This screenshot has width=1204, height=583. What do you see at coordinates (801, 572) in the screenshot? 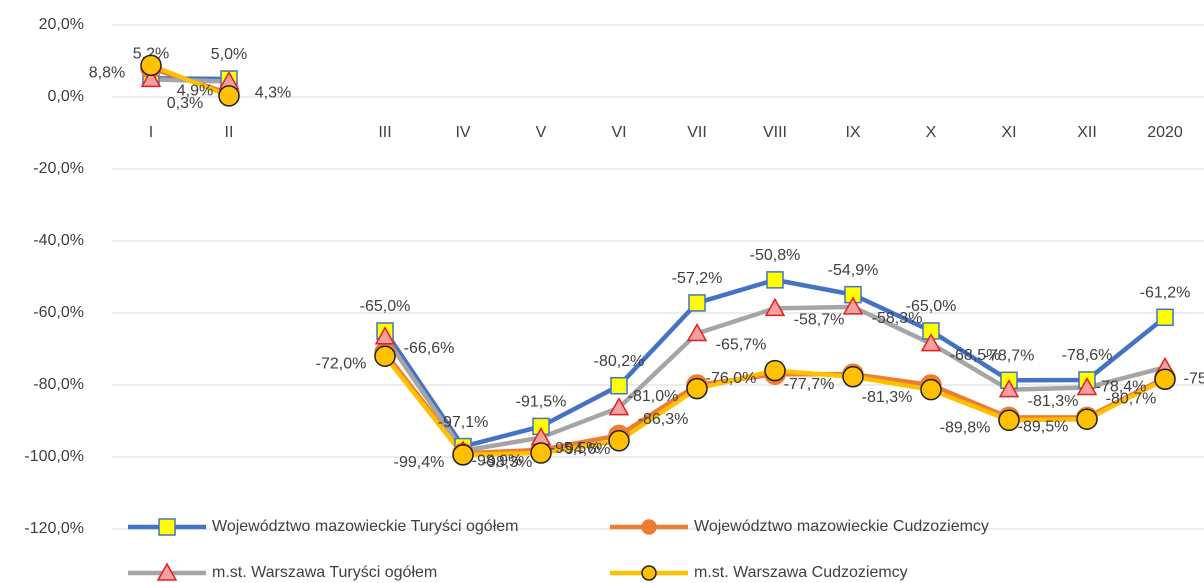
I see `legend-label: m.st. Warszawa Cudzoziemcy` at bounding box center [801, 572].